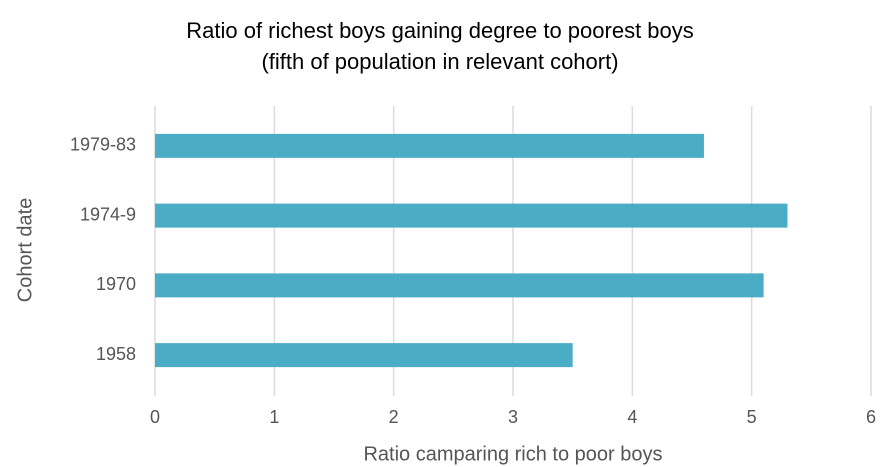  Describe the element at coordinates (116, 284) in the screenshot. I see `y-tick-label: 1970` at that location.